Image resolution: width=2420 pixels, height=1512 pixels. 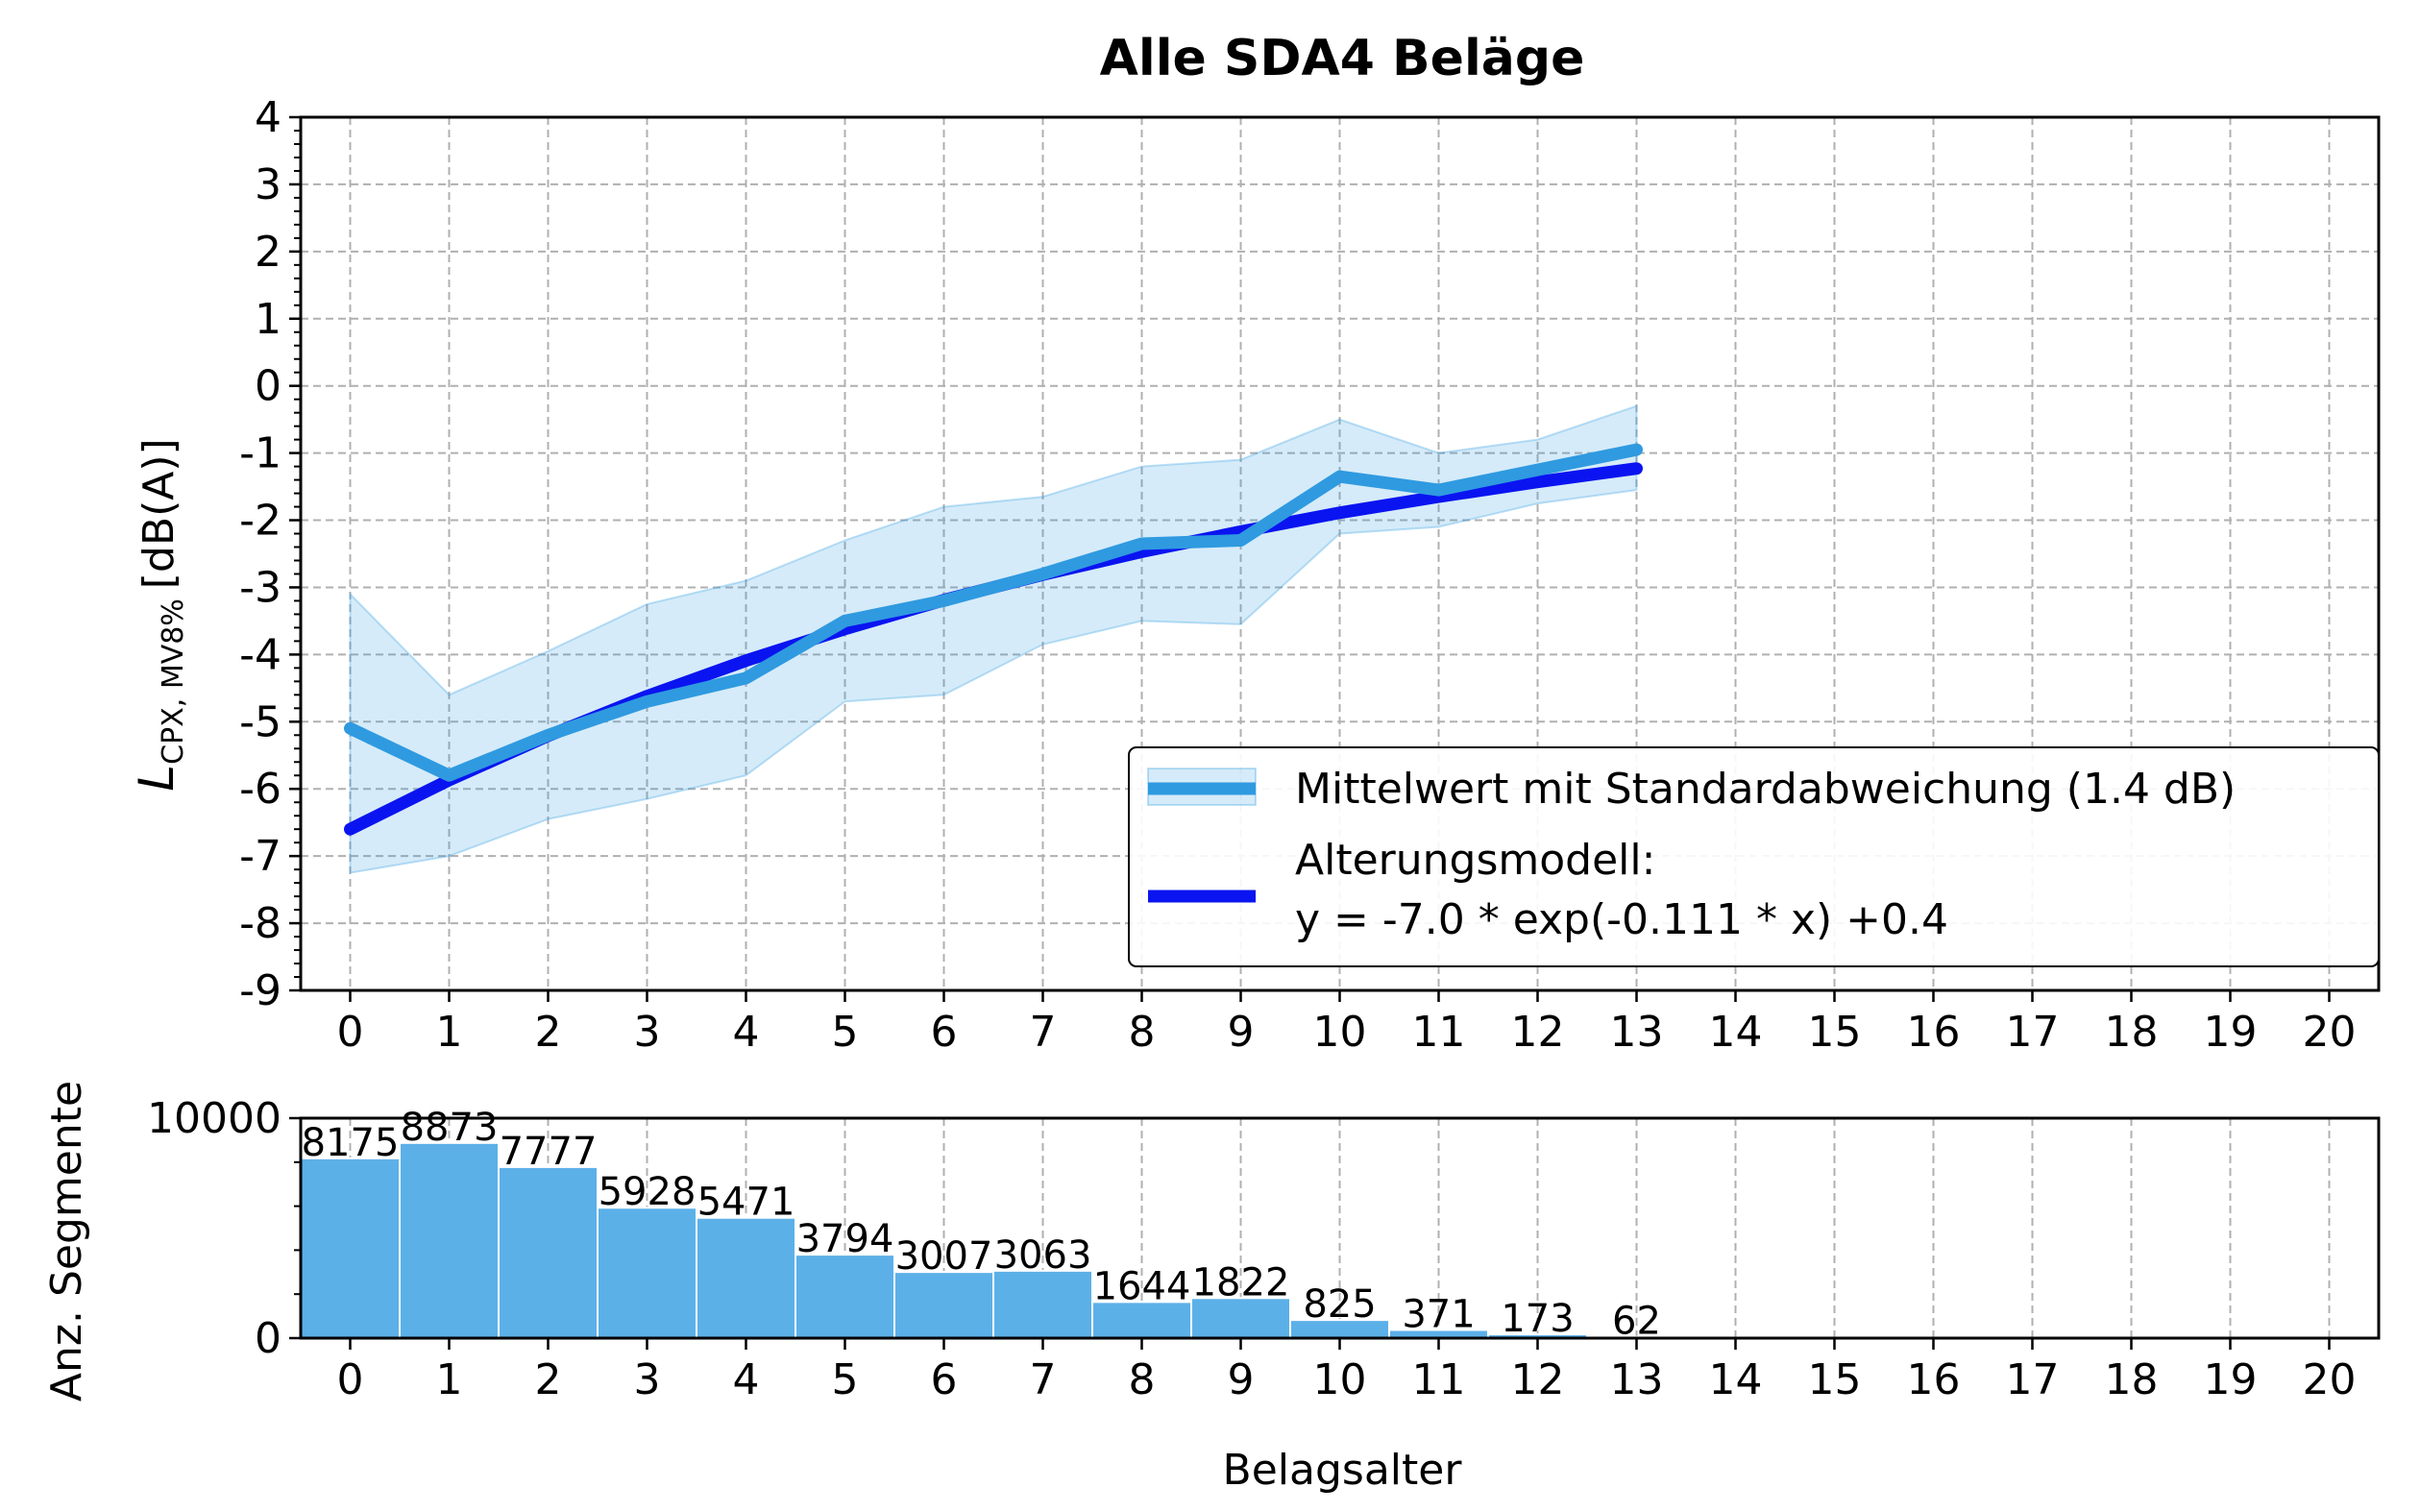 What do you see at coordinates (1637, 1379) in the screenshot?
I see `bottom-x-tick-label: 13` at bounding box center [1637, 1379].